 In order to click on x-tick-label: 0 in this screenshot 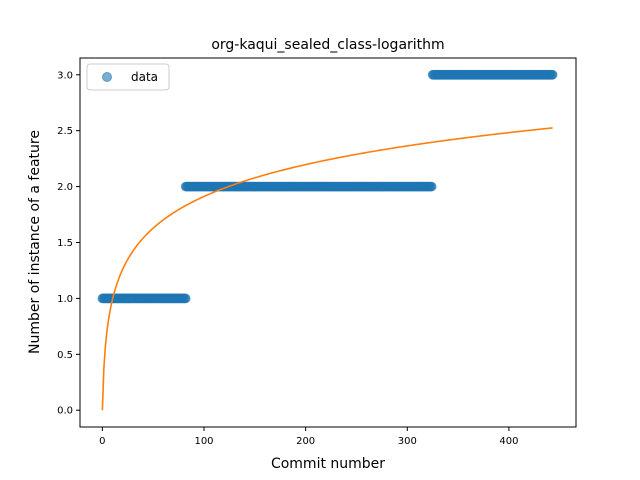, I will do `click(102, 441)`.